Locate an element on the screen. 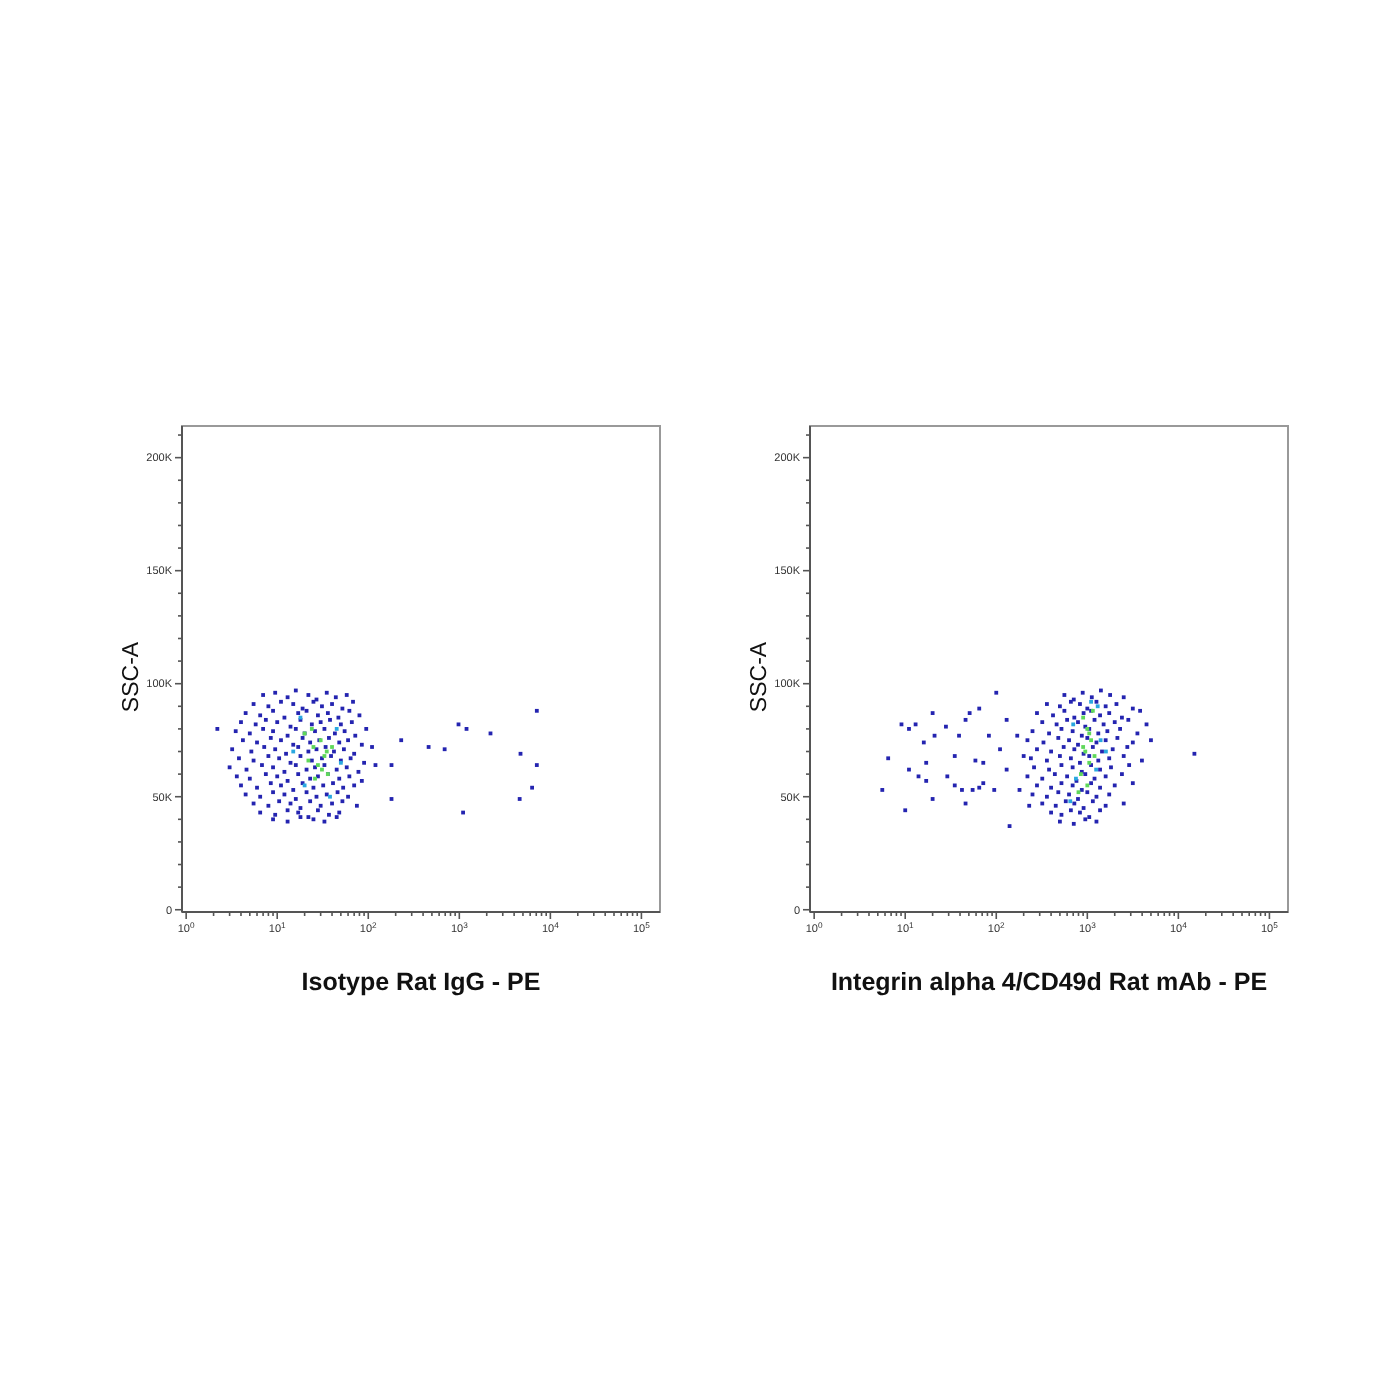 This screenshot has height=1400, width=1400. x-axis-title: Isotype Rat IgG - PE is located at coordinates (421, 982).